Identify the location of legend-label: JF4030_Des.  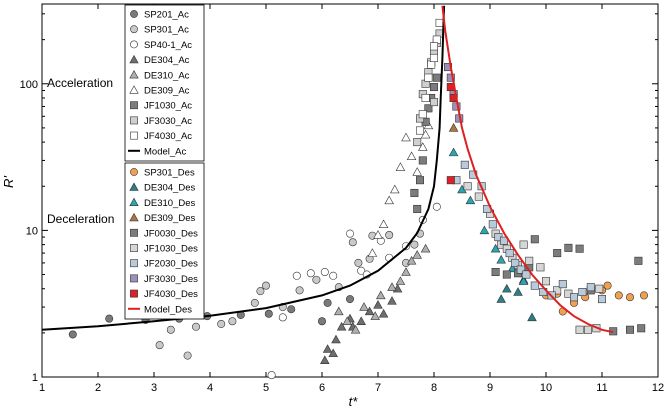
(171, 294).